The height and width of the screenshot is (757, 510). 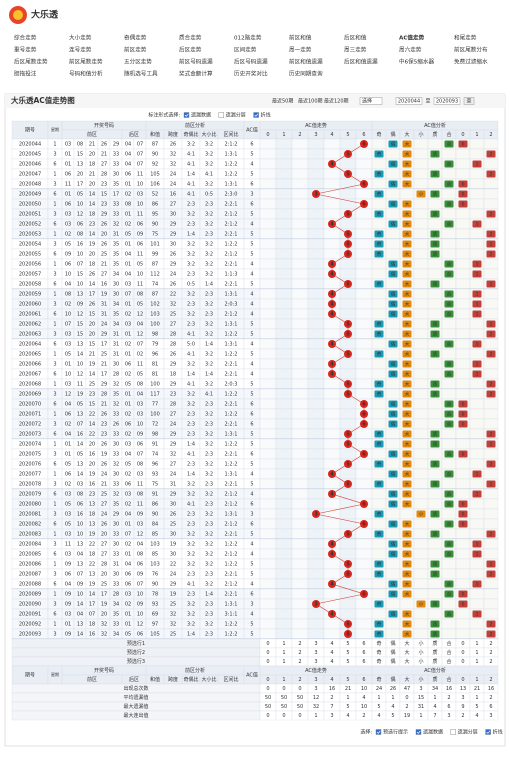 What do you see at coordinates (80, 38) in the screenshot?
I see `nav-link: 大小走势` at bounding box center [80, 38].